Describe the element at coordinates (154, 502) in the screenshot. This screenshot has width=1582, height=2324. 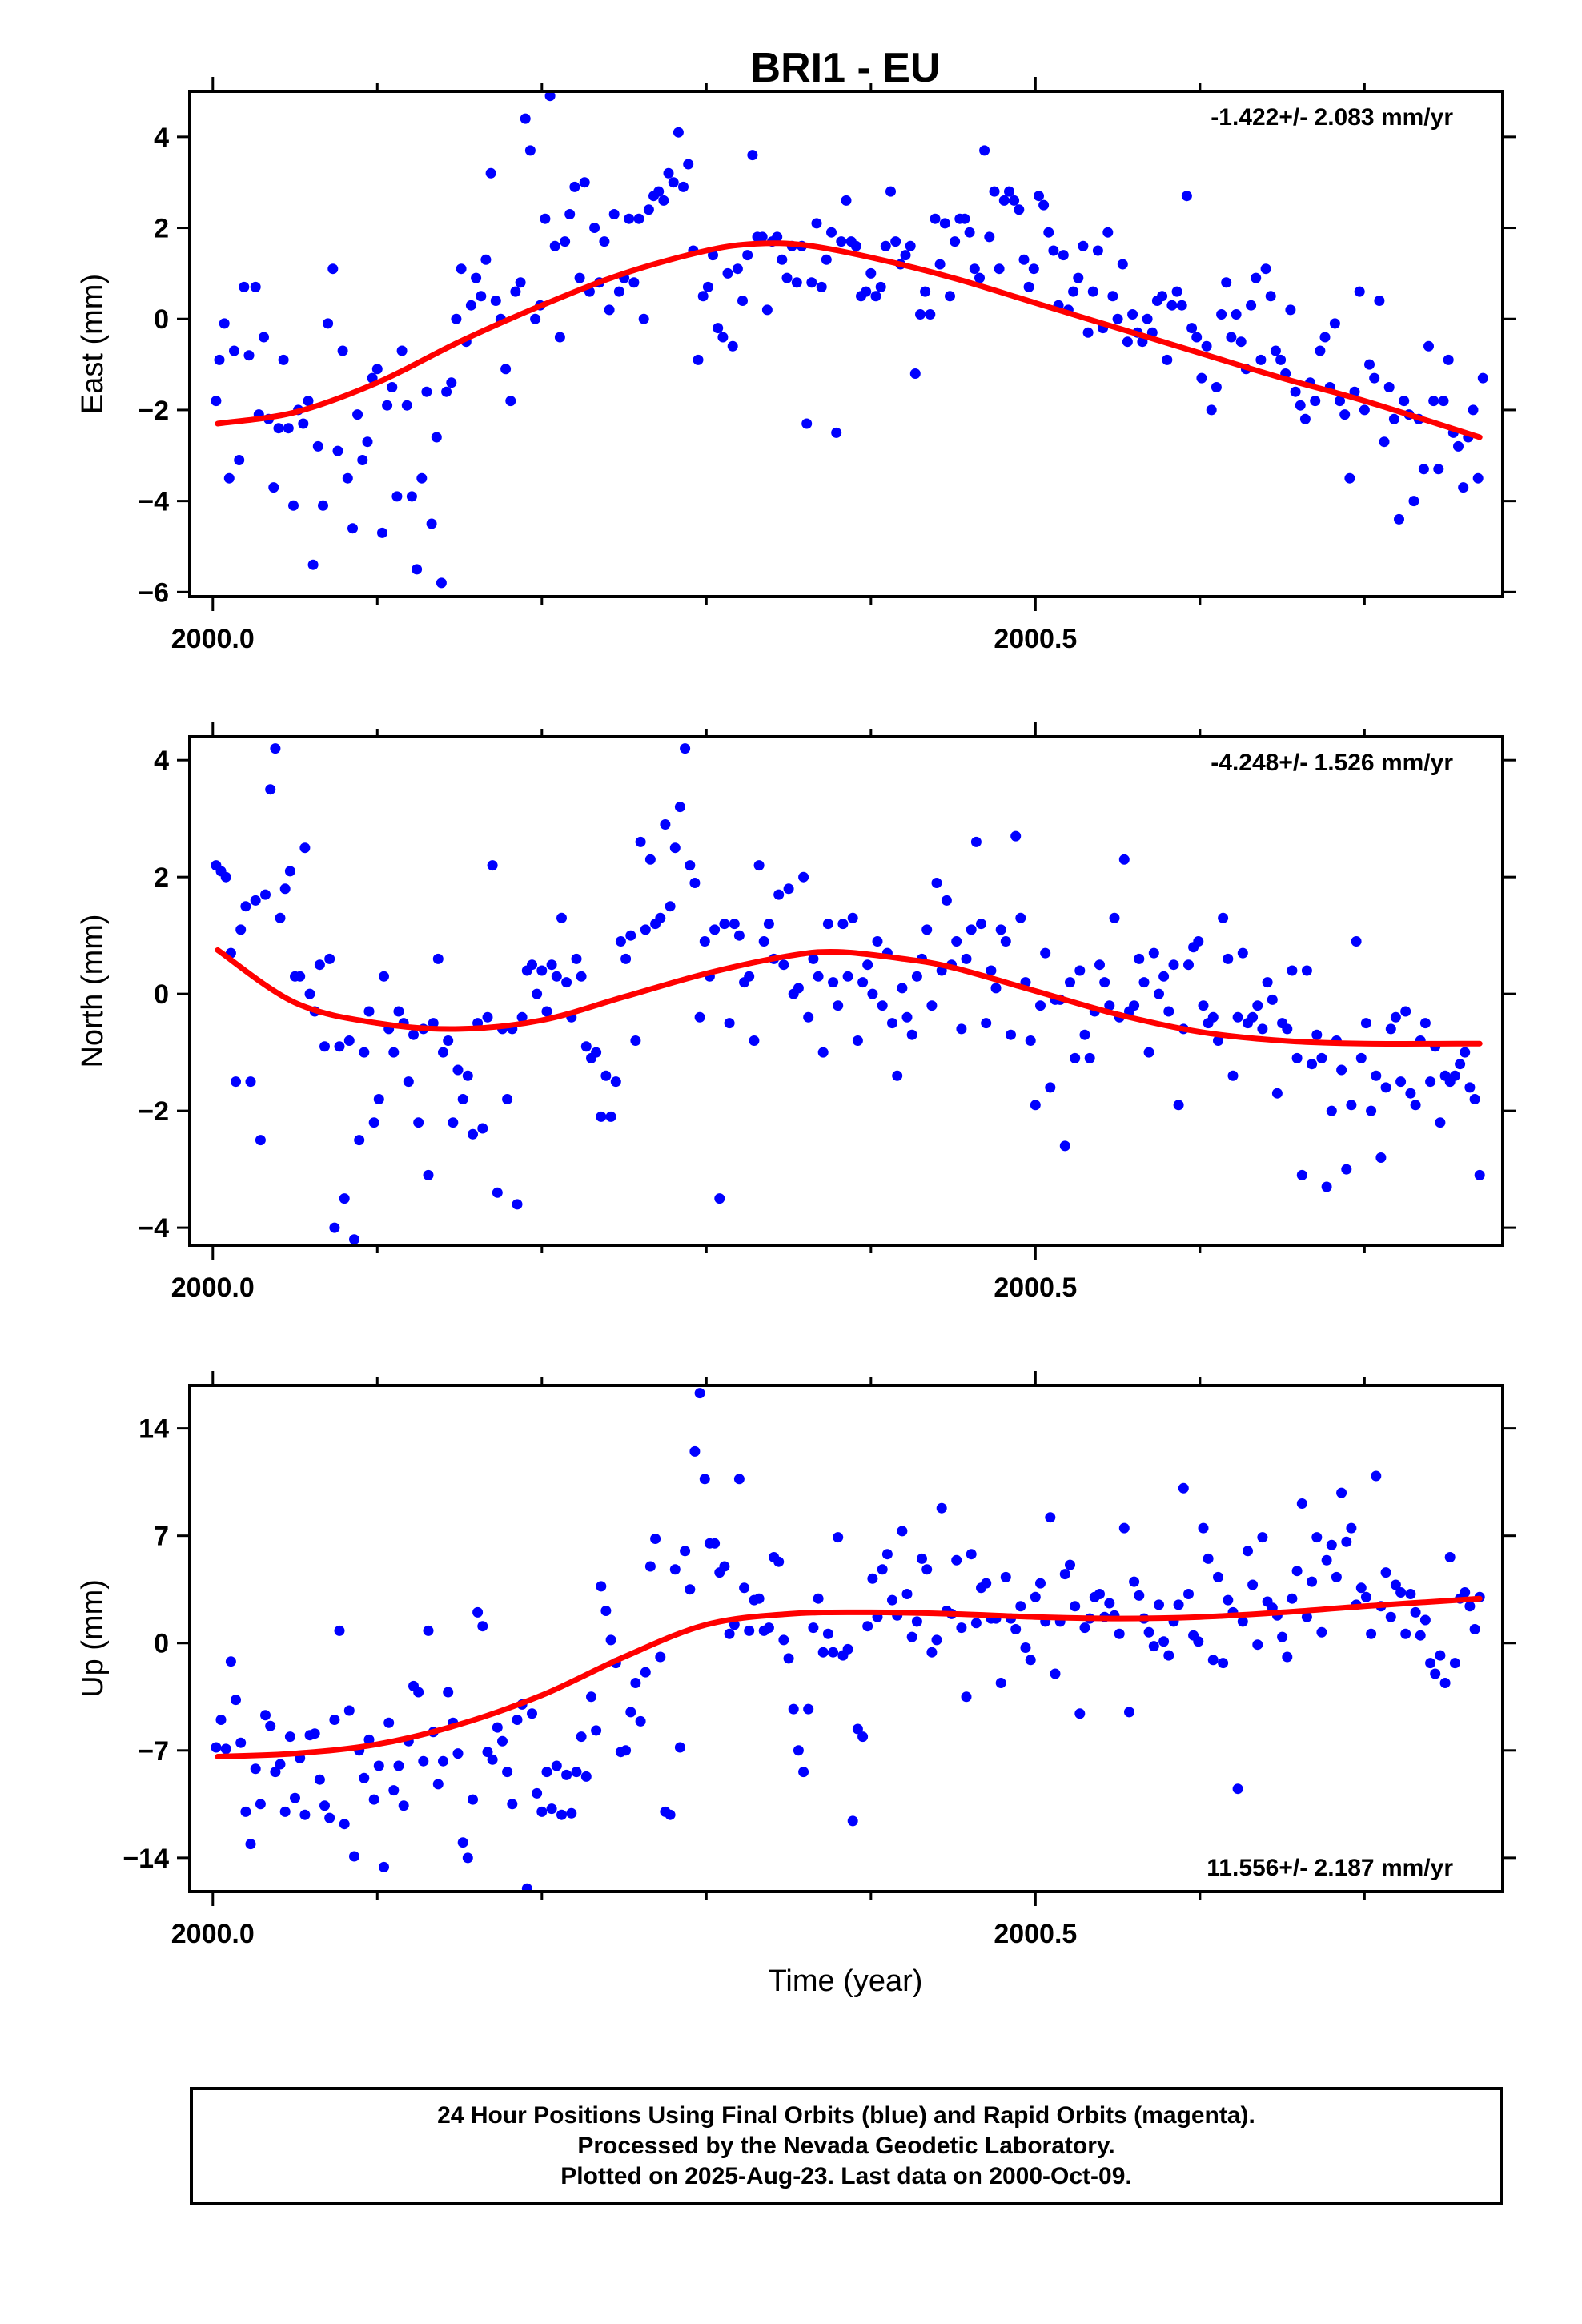
I see `y-tick-label: −4` at that location.